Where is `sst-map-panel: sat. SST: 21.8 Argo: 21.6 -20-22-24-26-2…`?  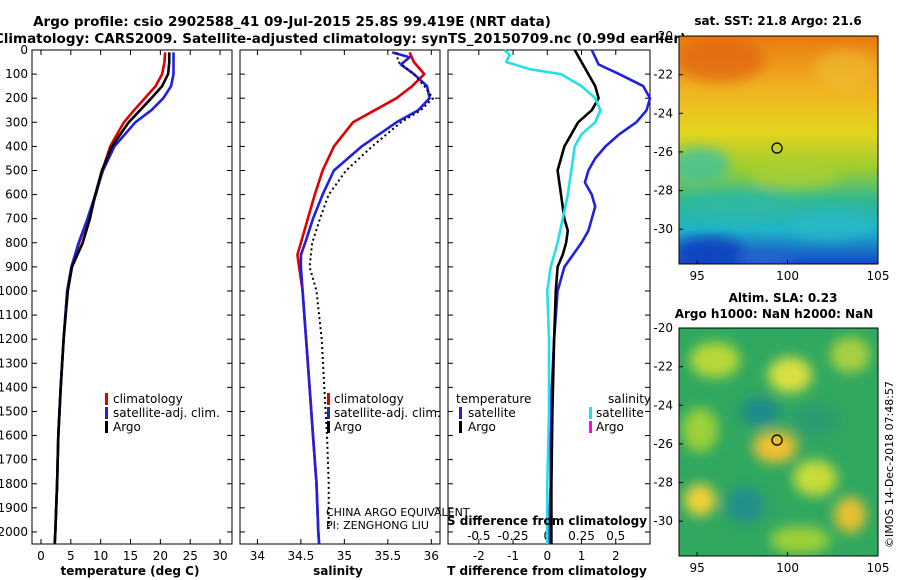 sst-map-panel: sat. SST: 21.8 Argo: 21.6 -20-22-24-26-2… is located at coordinates (771, 148).